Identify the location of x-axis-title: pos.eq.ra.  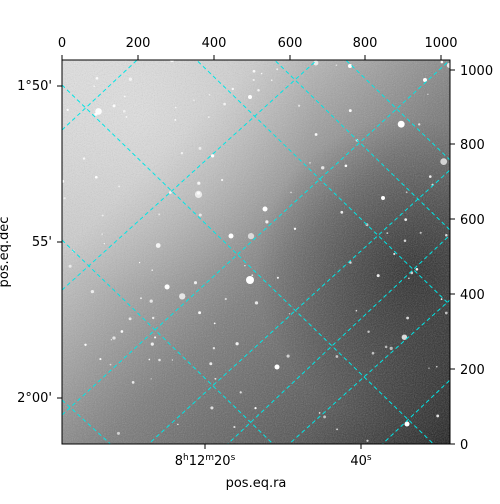
(256, 483).